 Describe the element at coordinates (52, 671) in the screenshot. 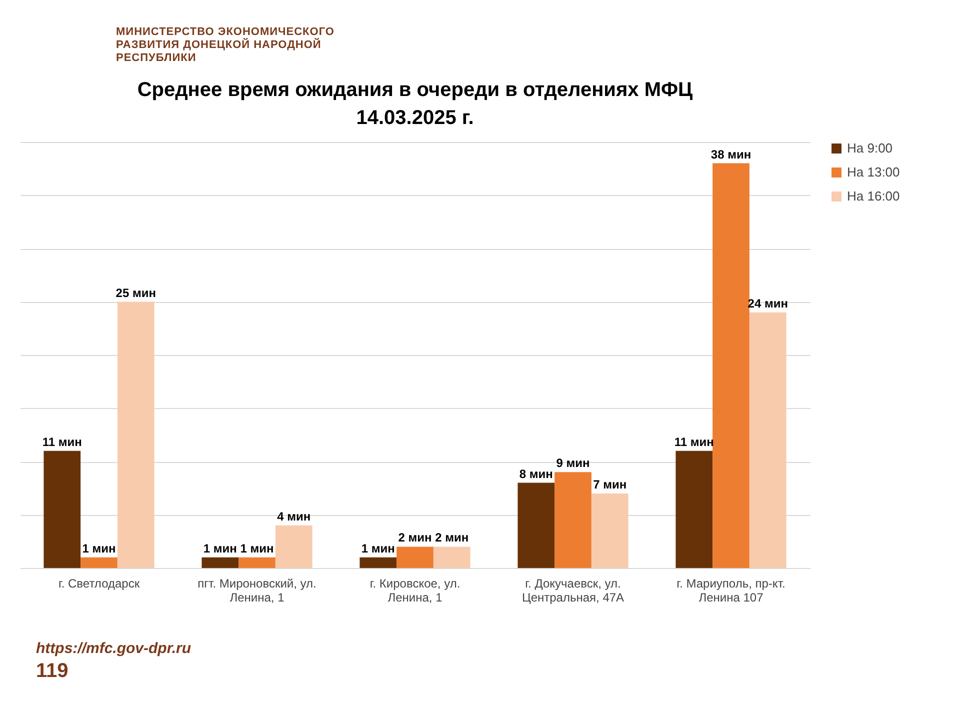

I see `text: 119` at that location.